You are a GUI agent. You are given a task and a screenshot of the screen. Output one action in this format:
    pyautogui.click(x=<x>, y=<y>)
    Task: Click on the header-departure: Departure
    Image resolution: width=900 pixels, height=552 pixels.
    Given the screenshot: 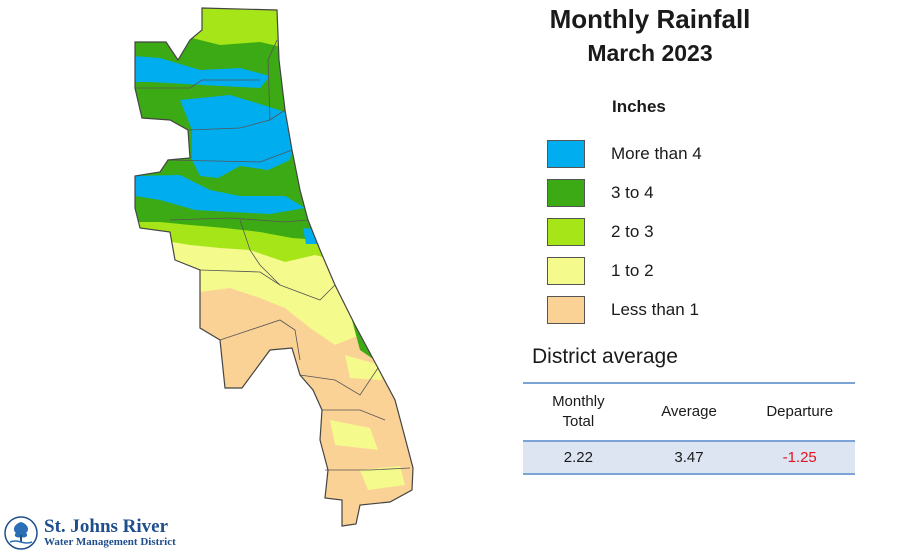 What is the action you would take?
    pyautogui.click(x=800, y=411)
    